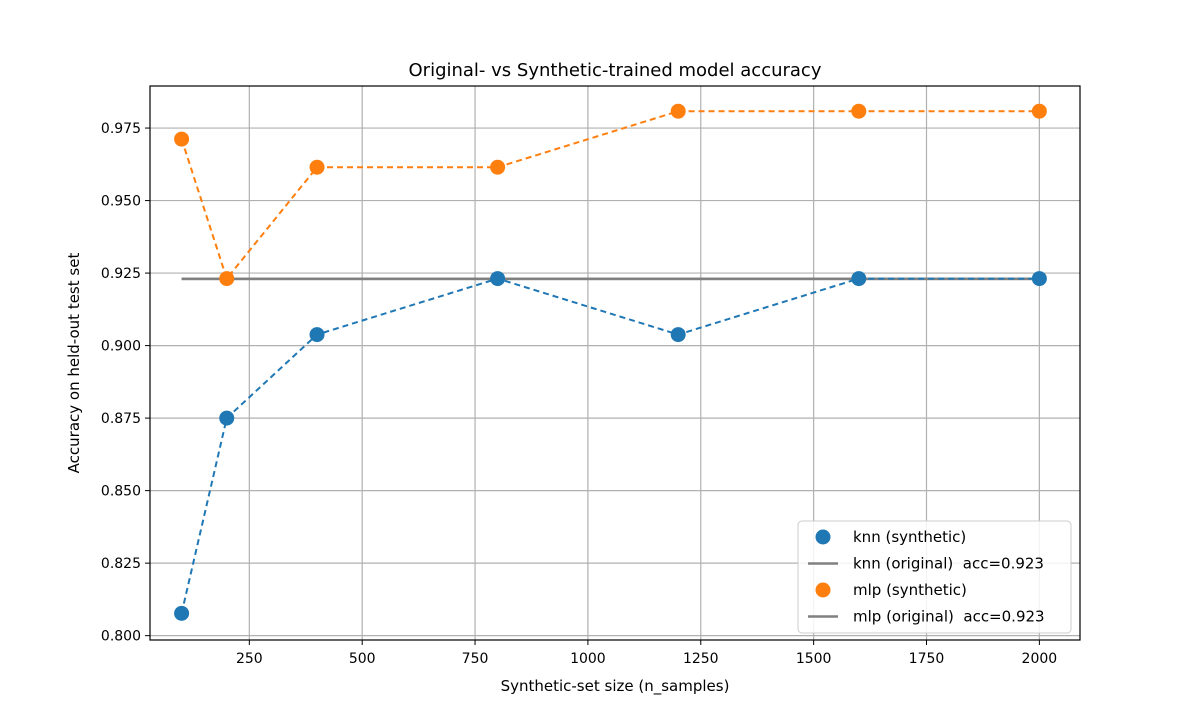 The height and width of the screenshot is (720, 1200). Describe the element at coordinates (249, 659) in the screenshot. I see `x-tick-label: 250` at that location.